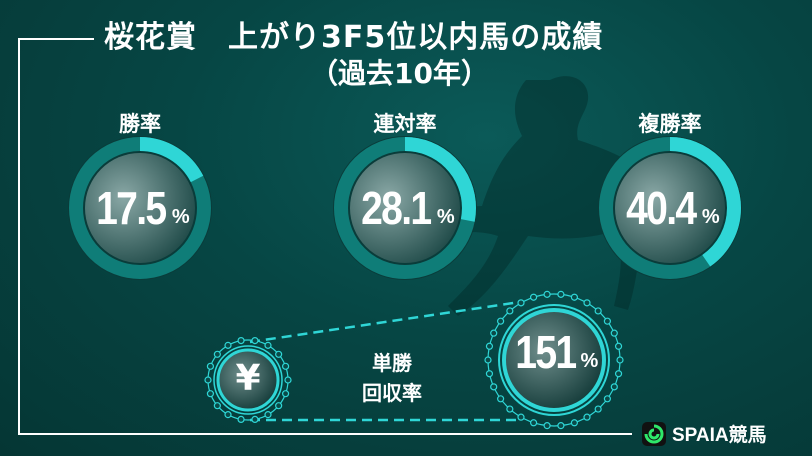 This screenshot has height=456, width=812. What do you see at coordinates (354, 37) in the screenshot?
I see `page-title: 桜花賞 上がり3F5位以内馬の成績` at bounding box center [354, 37].